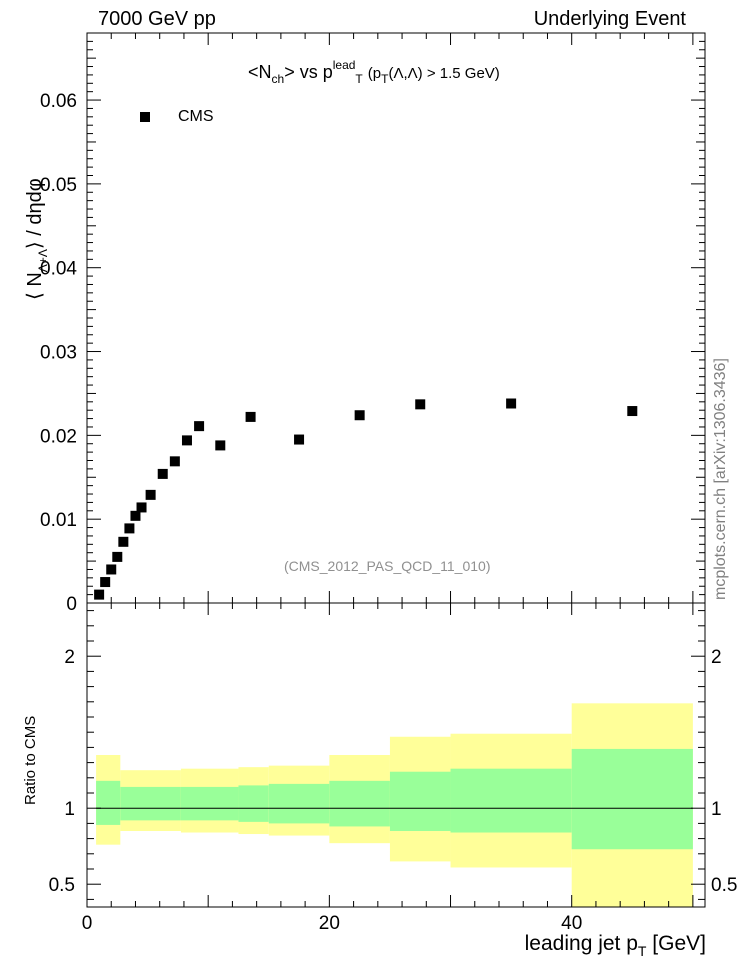 Image resolution: width=746 pixels, height=972 pixels. What do you see at coordinates (716, 809) in the screenshot?
I see `ratio-y-tick-label-right: 1` at bounding box center [716, 809].